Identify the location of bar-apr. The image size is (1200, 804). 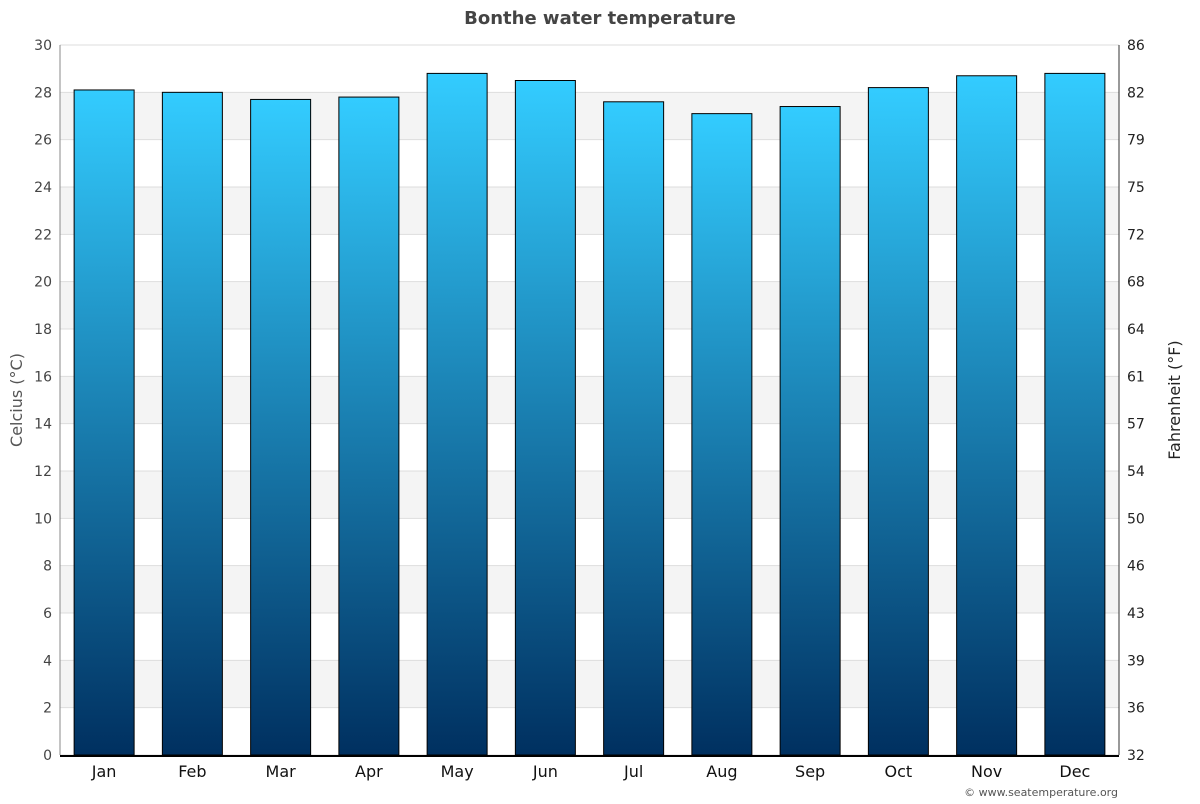
(369, 426).